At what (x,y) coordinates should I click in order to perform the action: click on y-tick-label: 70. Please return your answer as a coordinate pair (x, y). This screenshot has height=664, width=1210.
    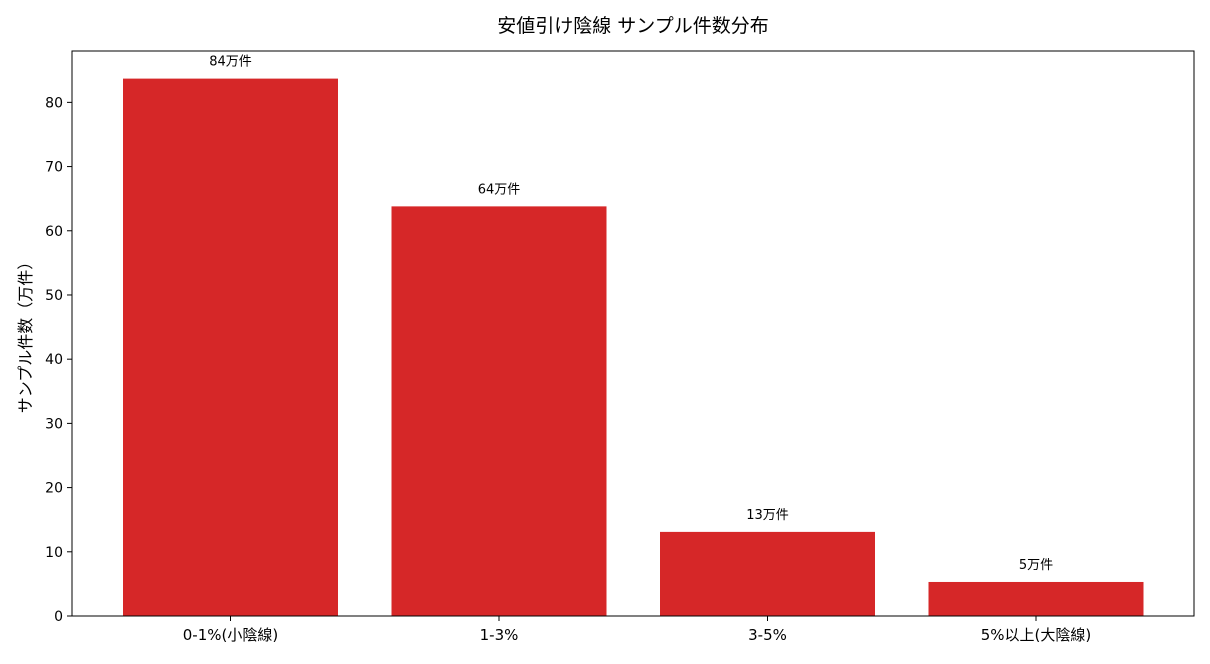
    Looking at the image, I should click on (54, 168).